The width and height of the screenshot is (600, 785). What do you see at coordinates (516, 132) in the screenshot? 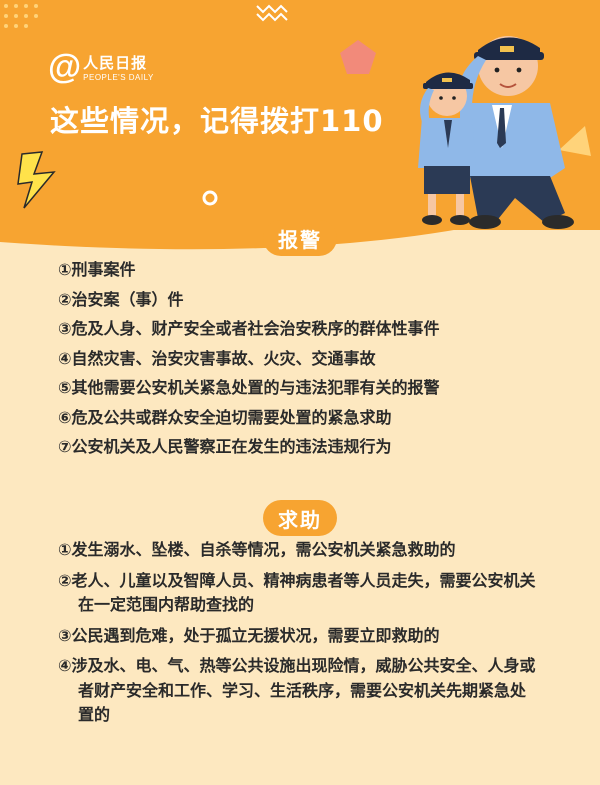
I see `adult-officer` at bounding box center [516, 132].